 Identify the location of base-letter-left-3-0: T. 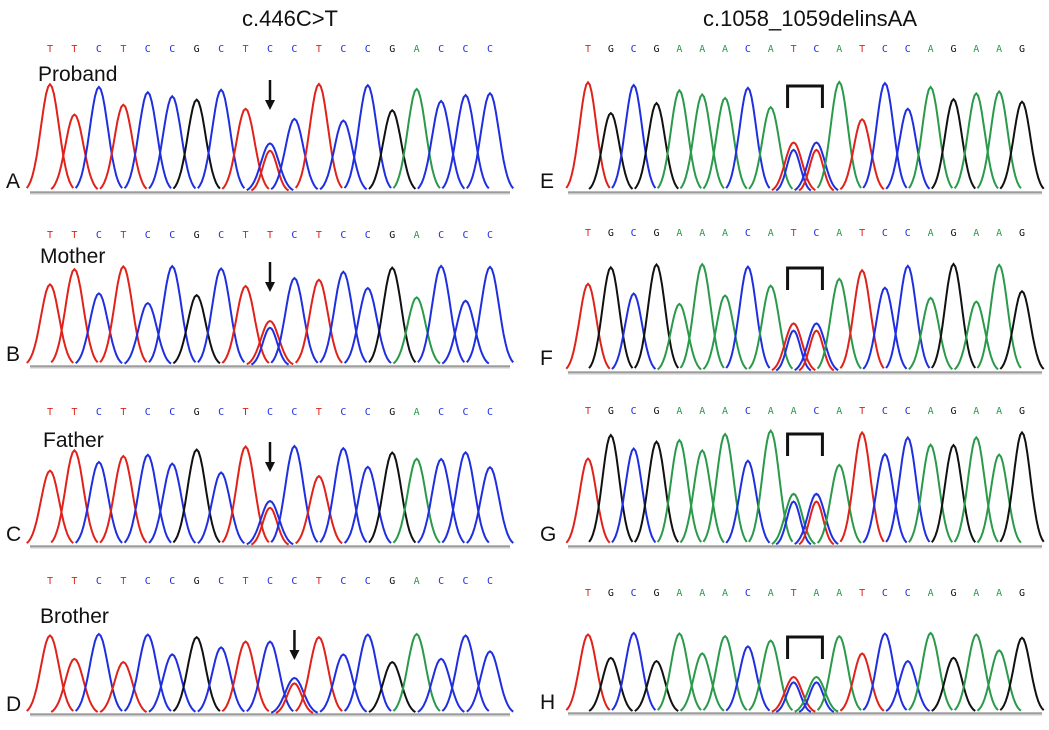
(50, 581).